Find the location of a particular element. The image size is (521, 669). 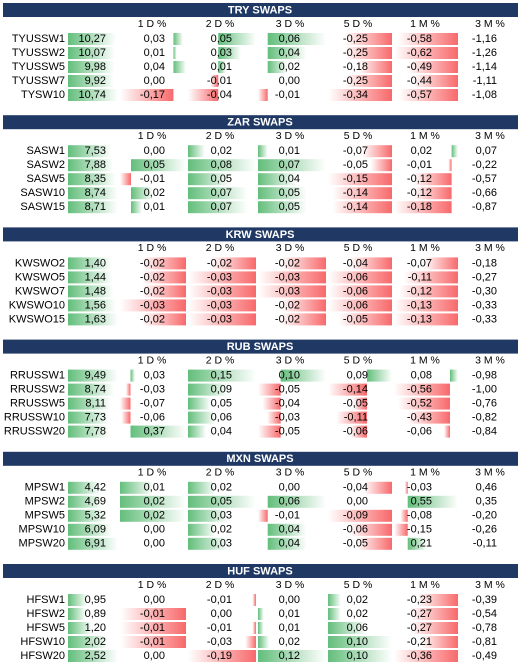

level-value: 7,53 is located at coordinates (95, 151).